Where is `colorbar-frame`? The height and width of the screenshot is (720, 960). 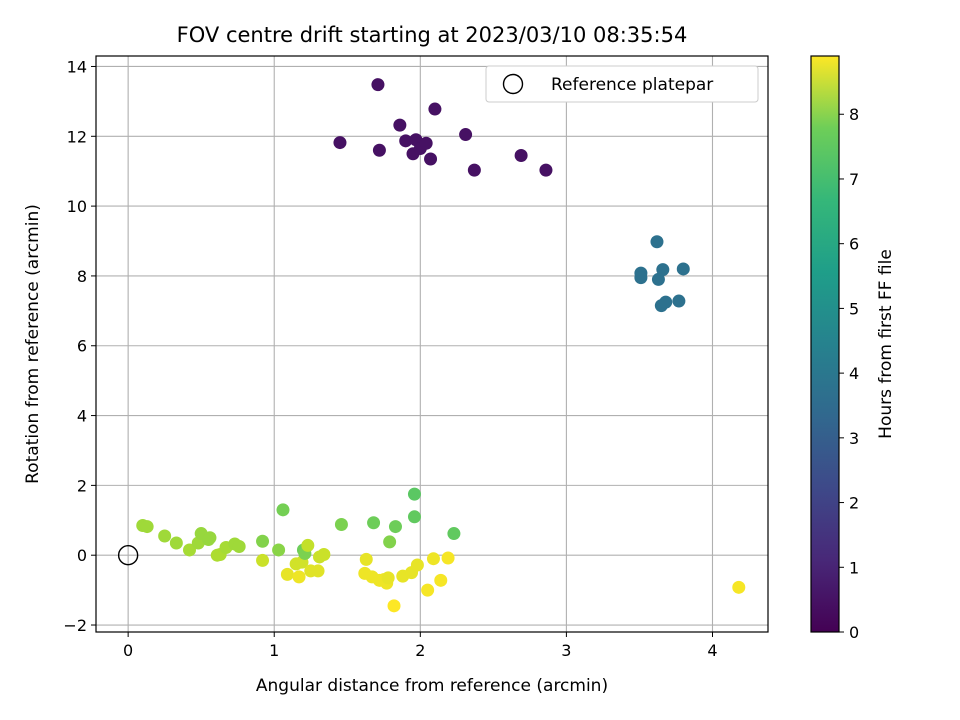
colorbar-frame is located at coordinates (825, 344).